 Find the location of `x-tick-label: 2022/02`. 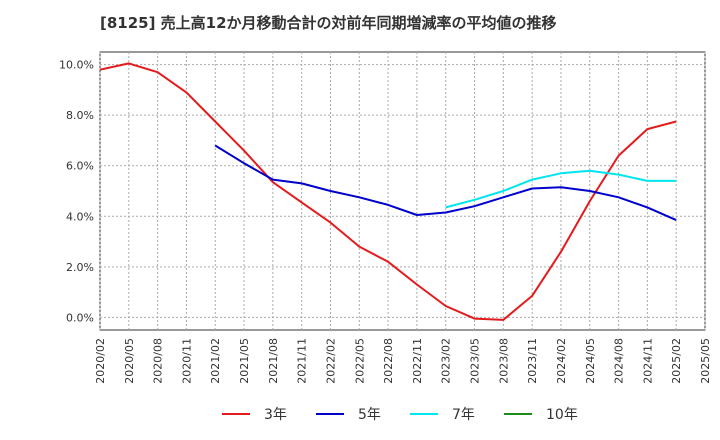

x-tick-label: 2022/02 is located at coordinates (330, 361).